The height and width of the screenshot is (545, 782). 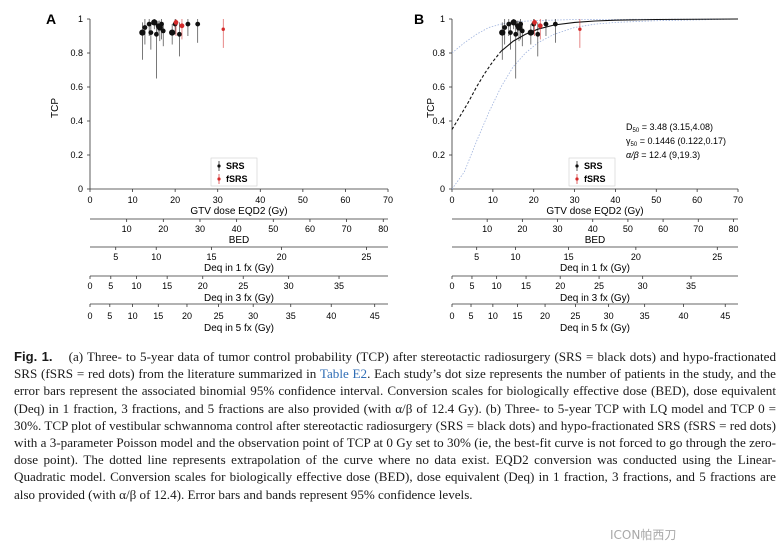 What do you see at coordinates (80, 189) in the screenshot?
I see `y-tick-label: 0` at bounding box center [80, 189].